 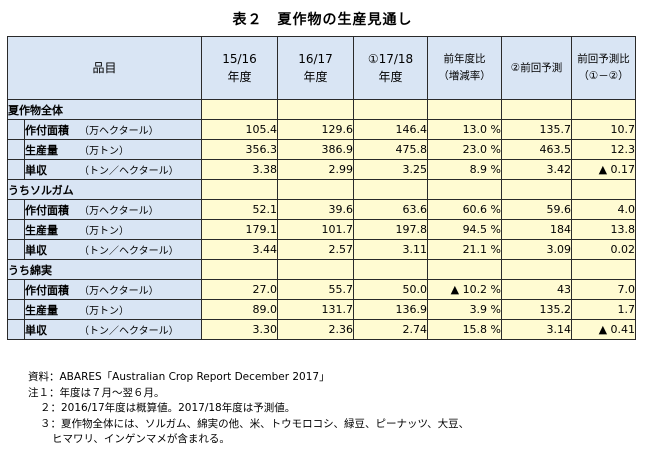 What do you see at coordinates (604, 169) in the screenshot?
I see `value-cell: ▲ 0.17` at bounding box center [604, 169].